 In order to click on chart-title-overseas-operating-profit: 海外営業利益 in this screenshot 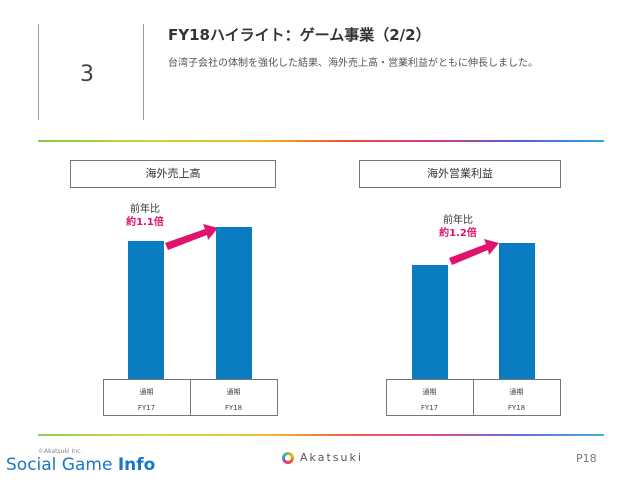, I will do `click(460, 174)`.